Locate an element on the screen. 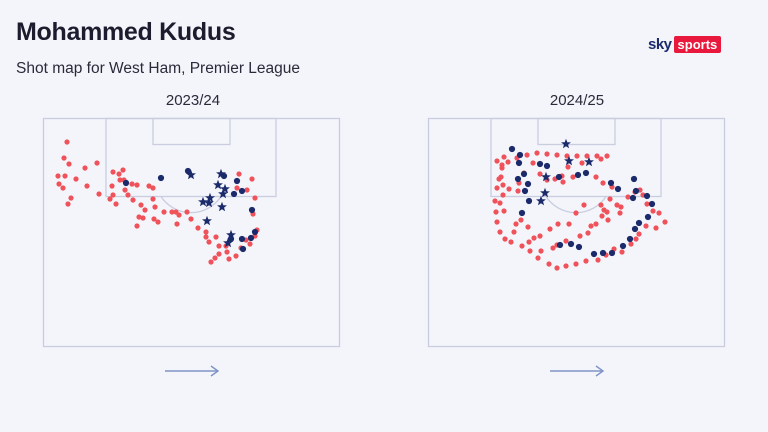 The width and height of the screenshot is (768, 432). penalty-arc is located at coordinates (191, 205).